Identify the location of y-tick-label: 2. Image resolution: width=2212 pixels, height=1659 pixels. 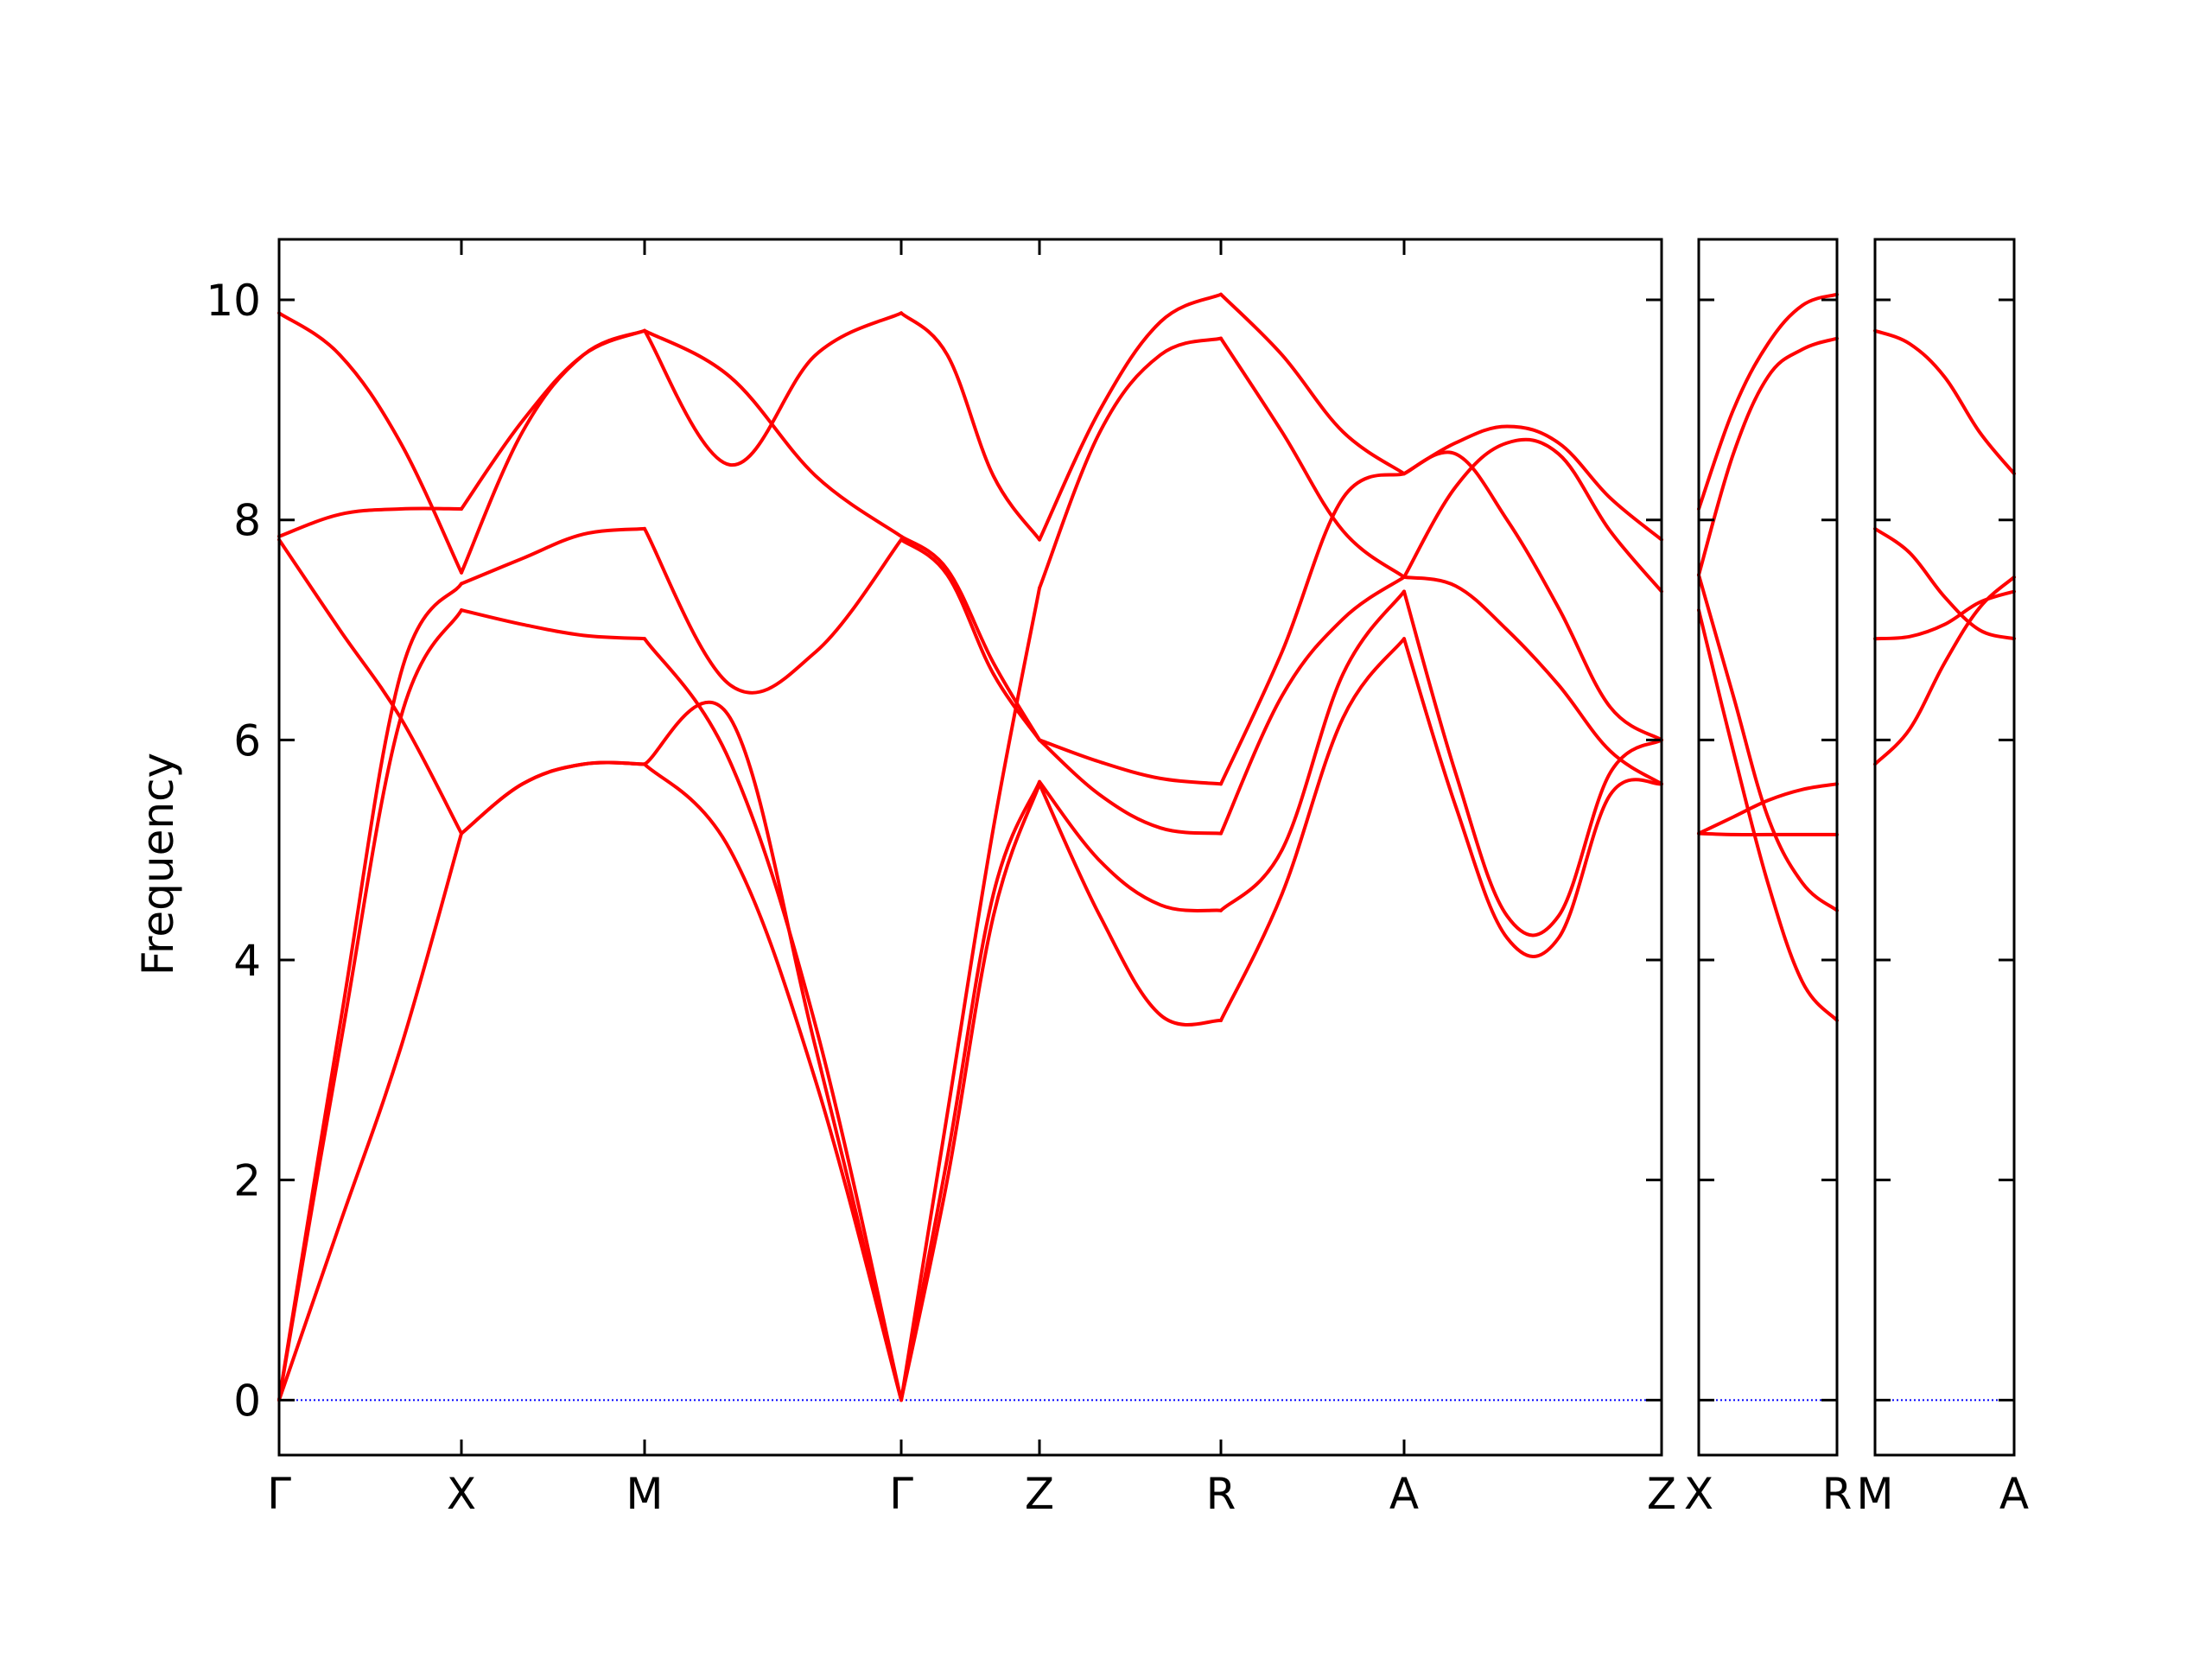
(247, 1181).